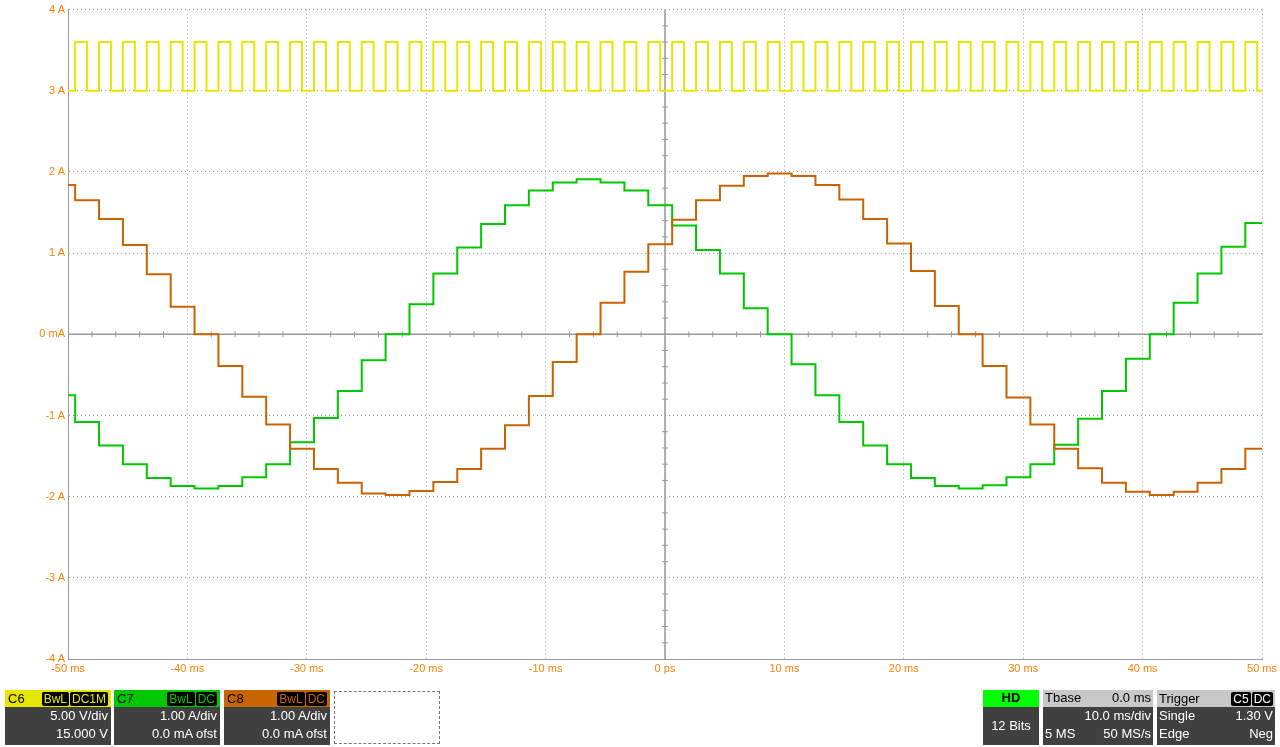 The height and width of the screenshot is (747, 1280). I want to click on text: C5, so click(1241, 698).